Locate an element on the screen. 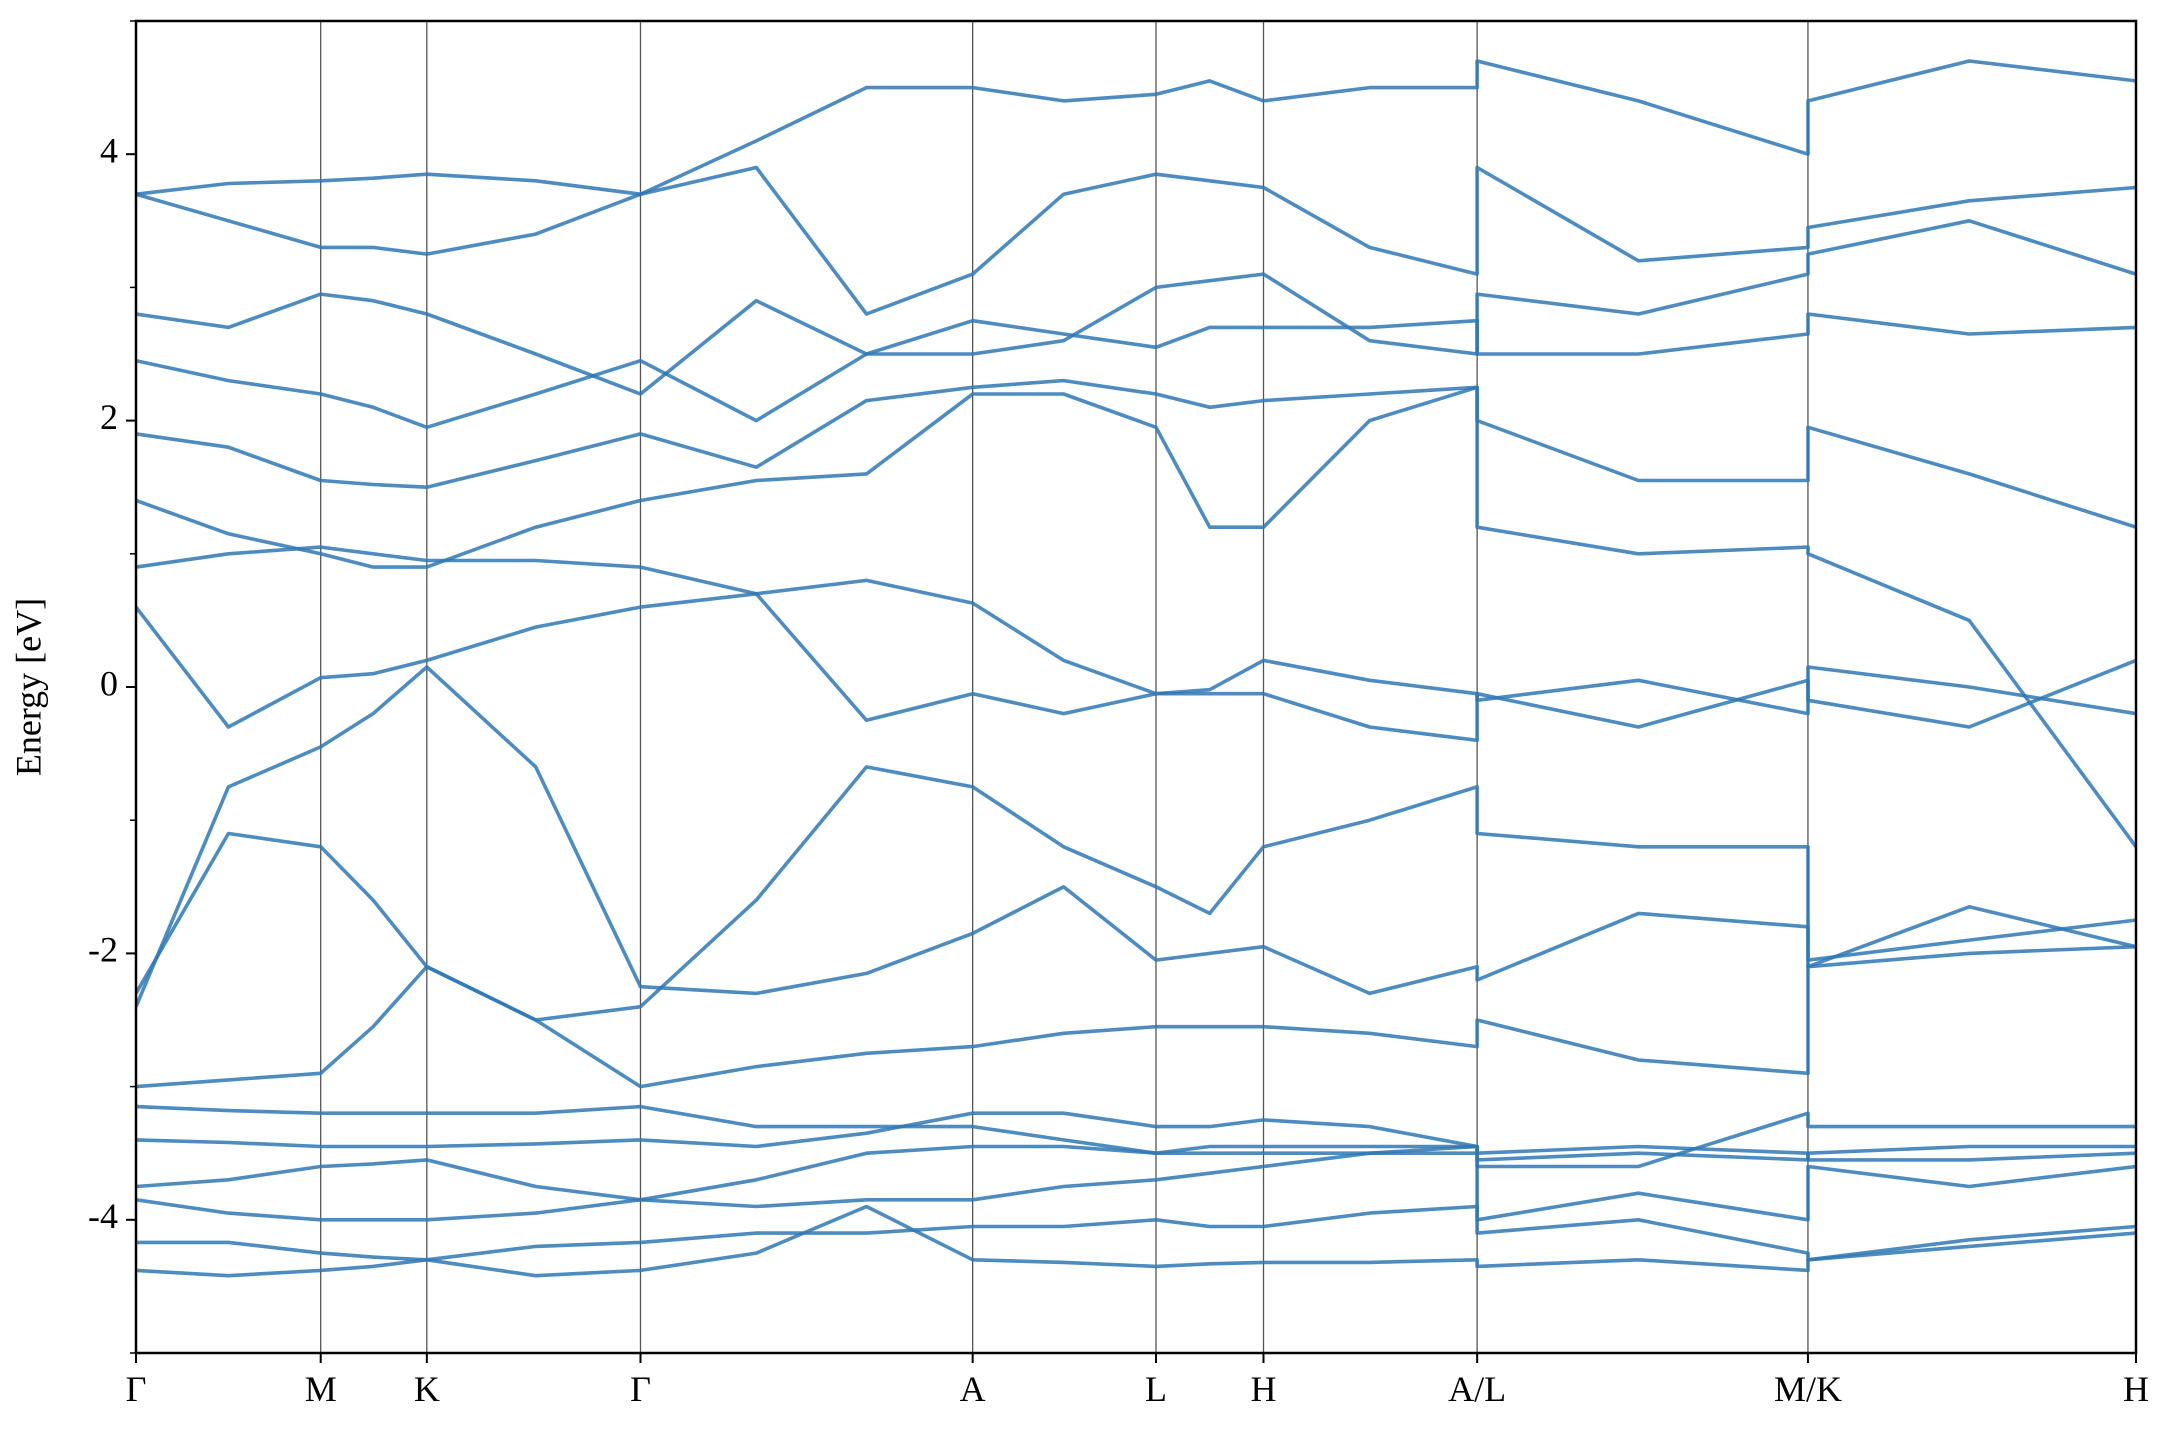 This screenshot has width=2160, height=1440. x-tick-label: A is located at coordinates (973, 1389).